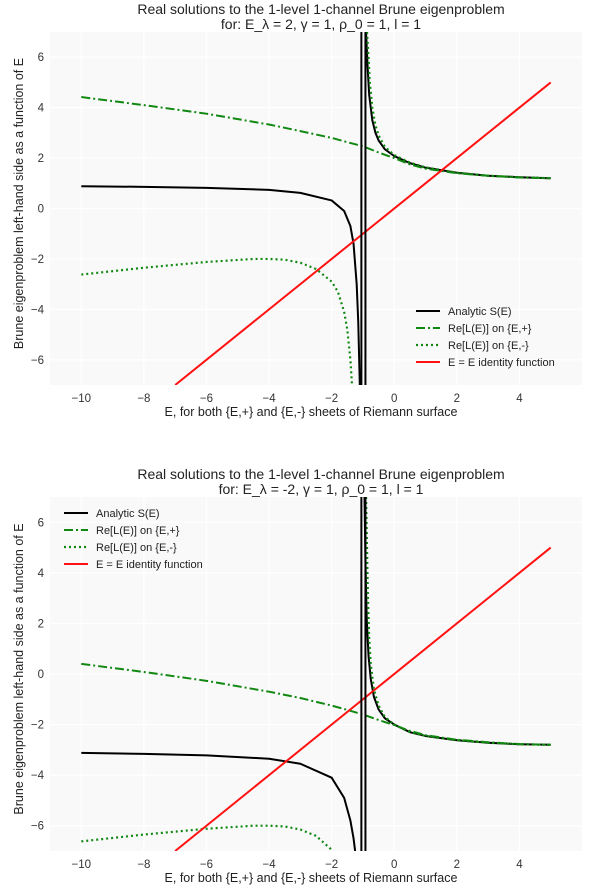 This screenshot has height=895, width=596. Describe the element at coordinates (321, 489) in the screenshot. I see `chart-subtitle: for: E_λ = -2, γ = 1, ρ_0 = 1, l = 1` at that location.